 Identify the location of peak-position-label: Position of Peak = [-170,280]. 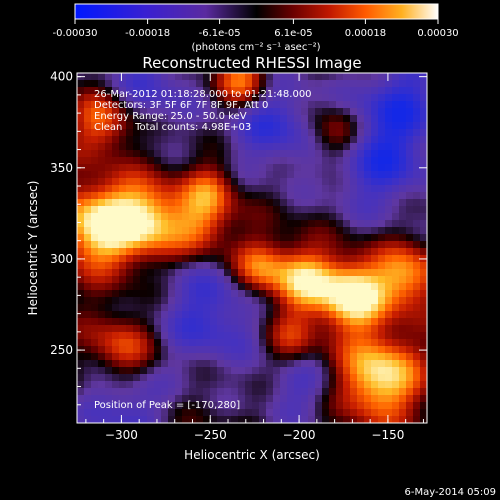
(167, 405).